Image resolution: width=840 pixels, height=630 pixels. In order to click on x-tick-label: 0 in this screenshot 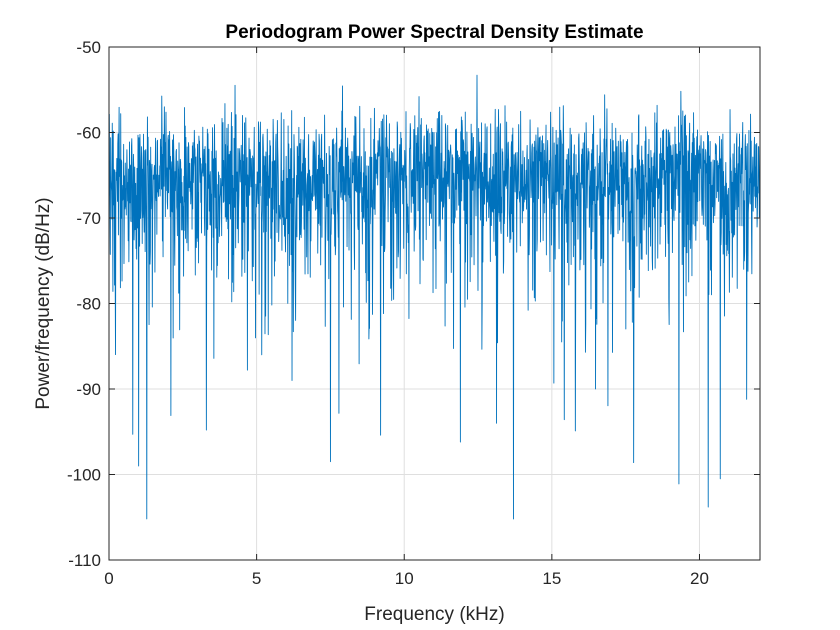, I will do `click(108, 578)`.